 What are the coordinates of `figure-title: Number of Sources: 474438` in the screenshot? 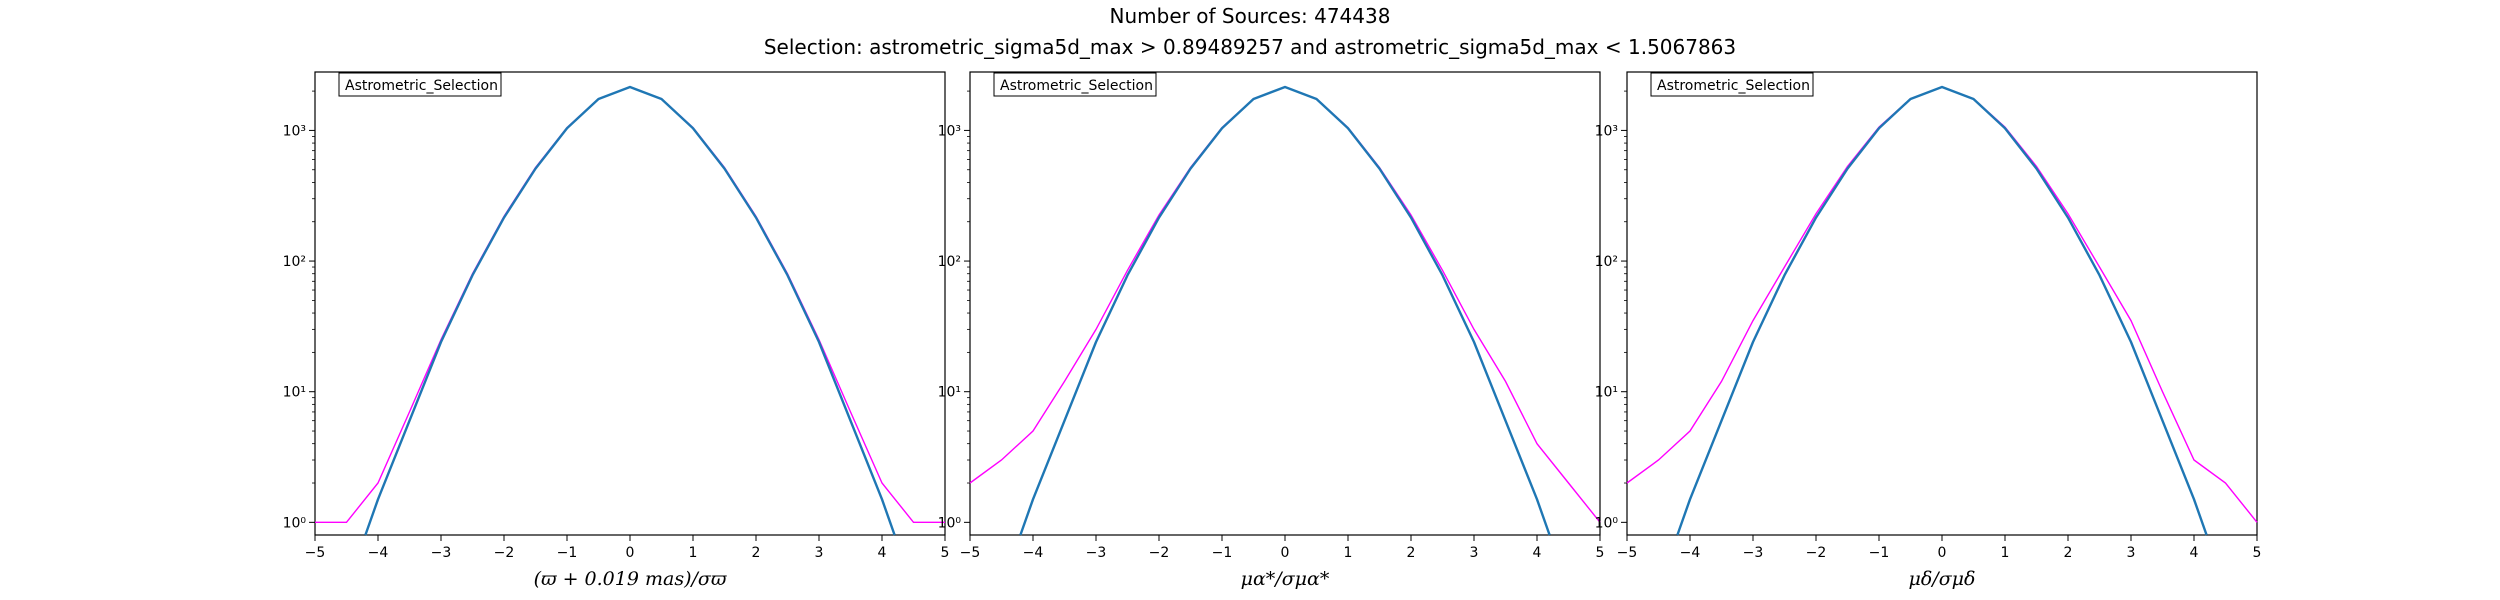 It's located at (1250, 16).